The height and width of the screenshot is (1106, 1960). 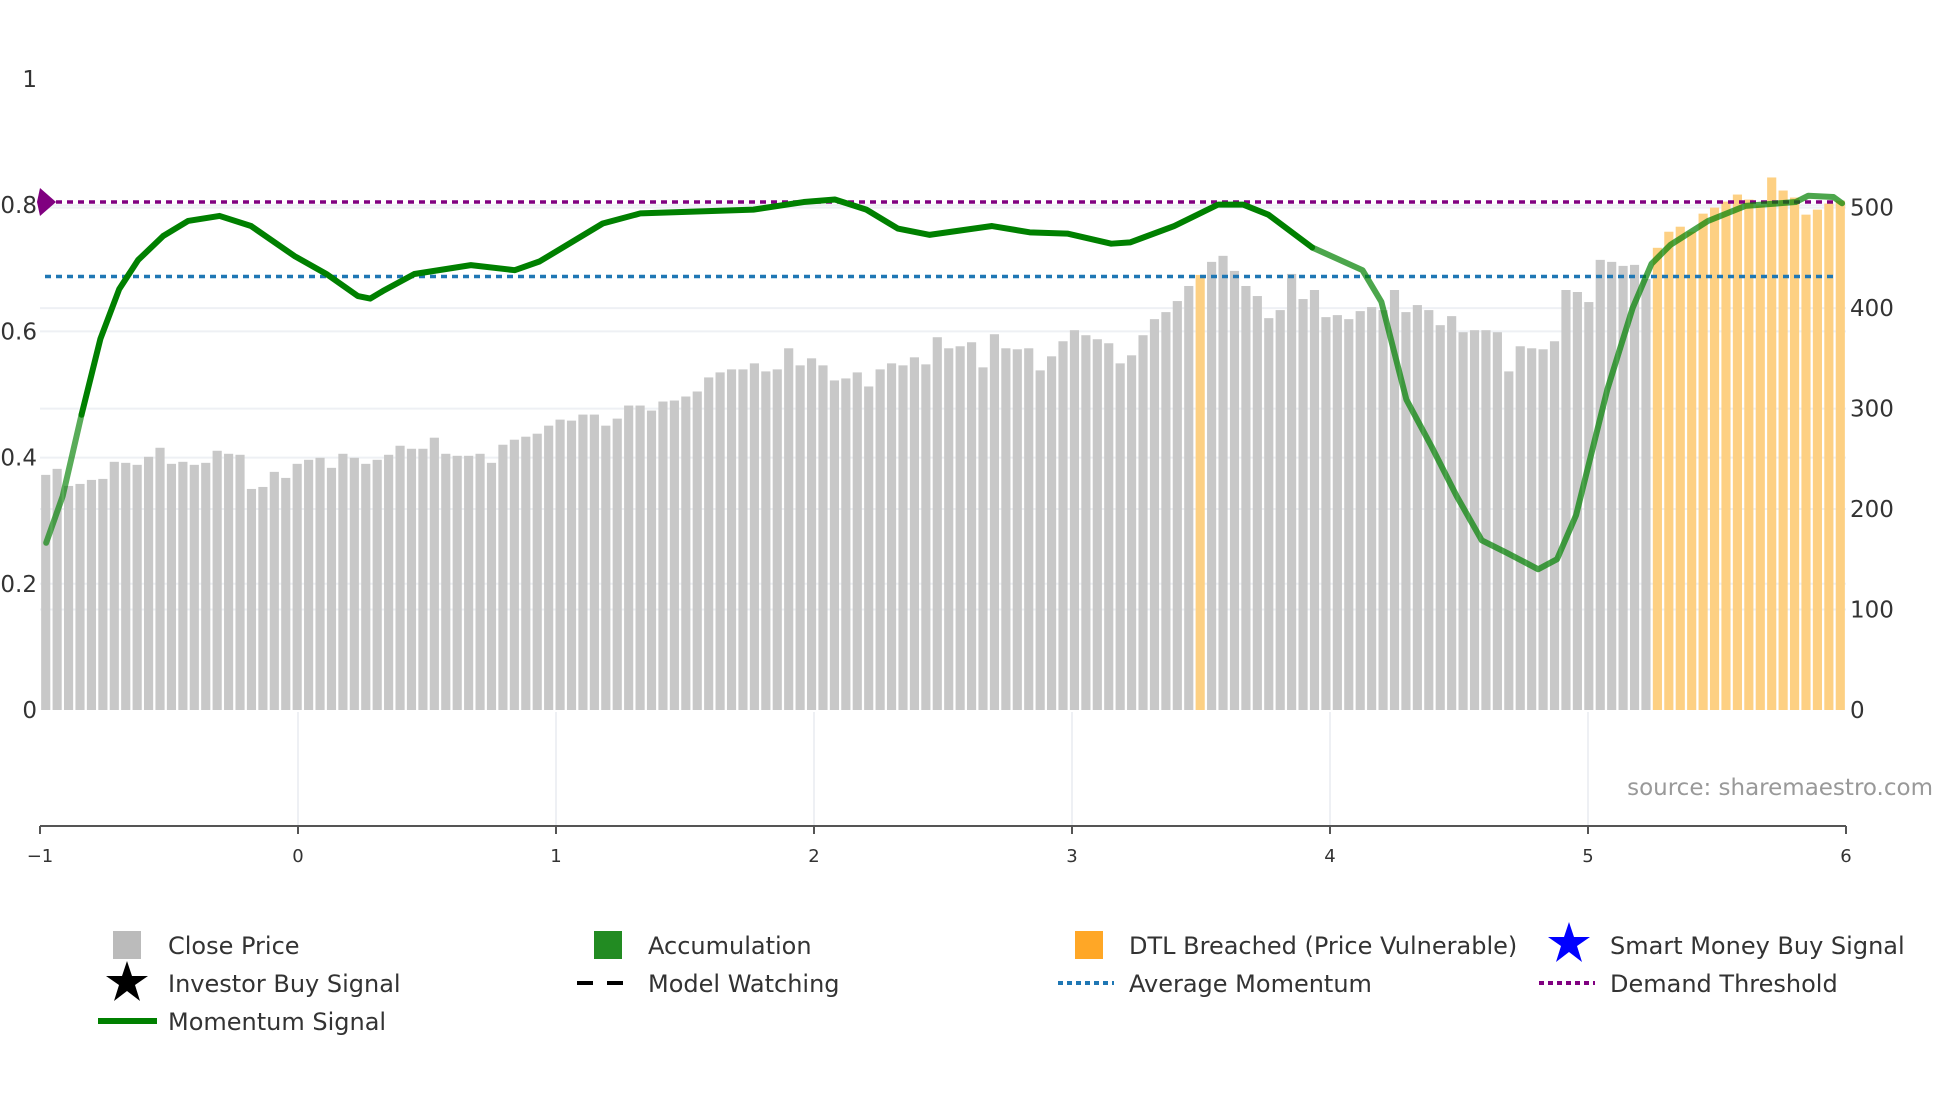 I want to click on x-tick-label: 0, so click(x=297, y=856).